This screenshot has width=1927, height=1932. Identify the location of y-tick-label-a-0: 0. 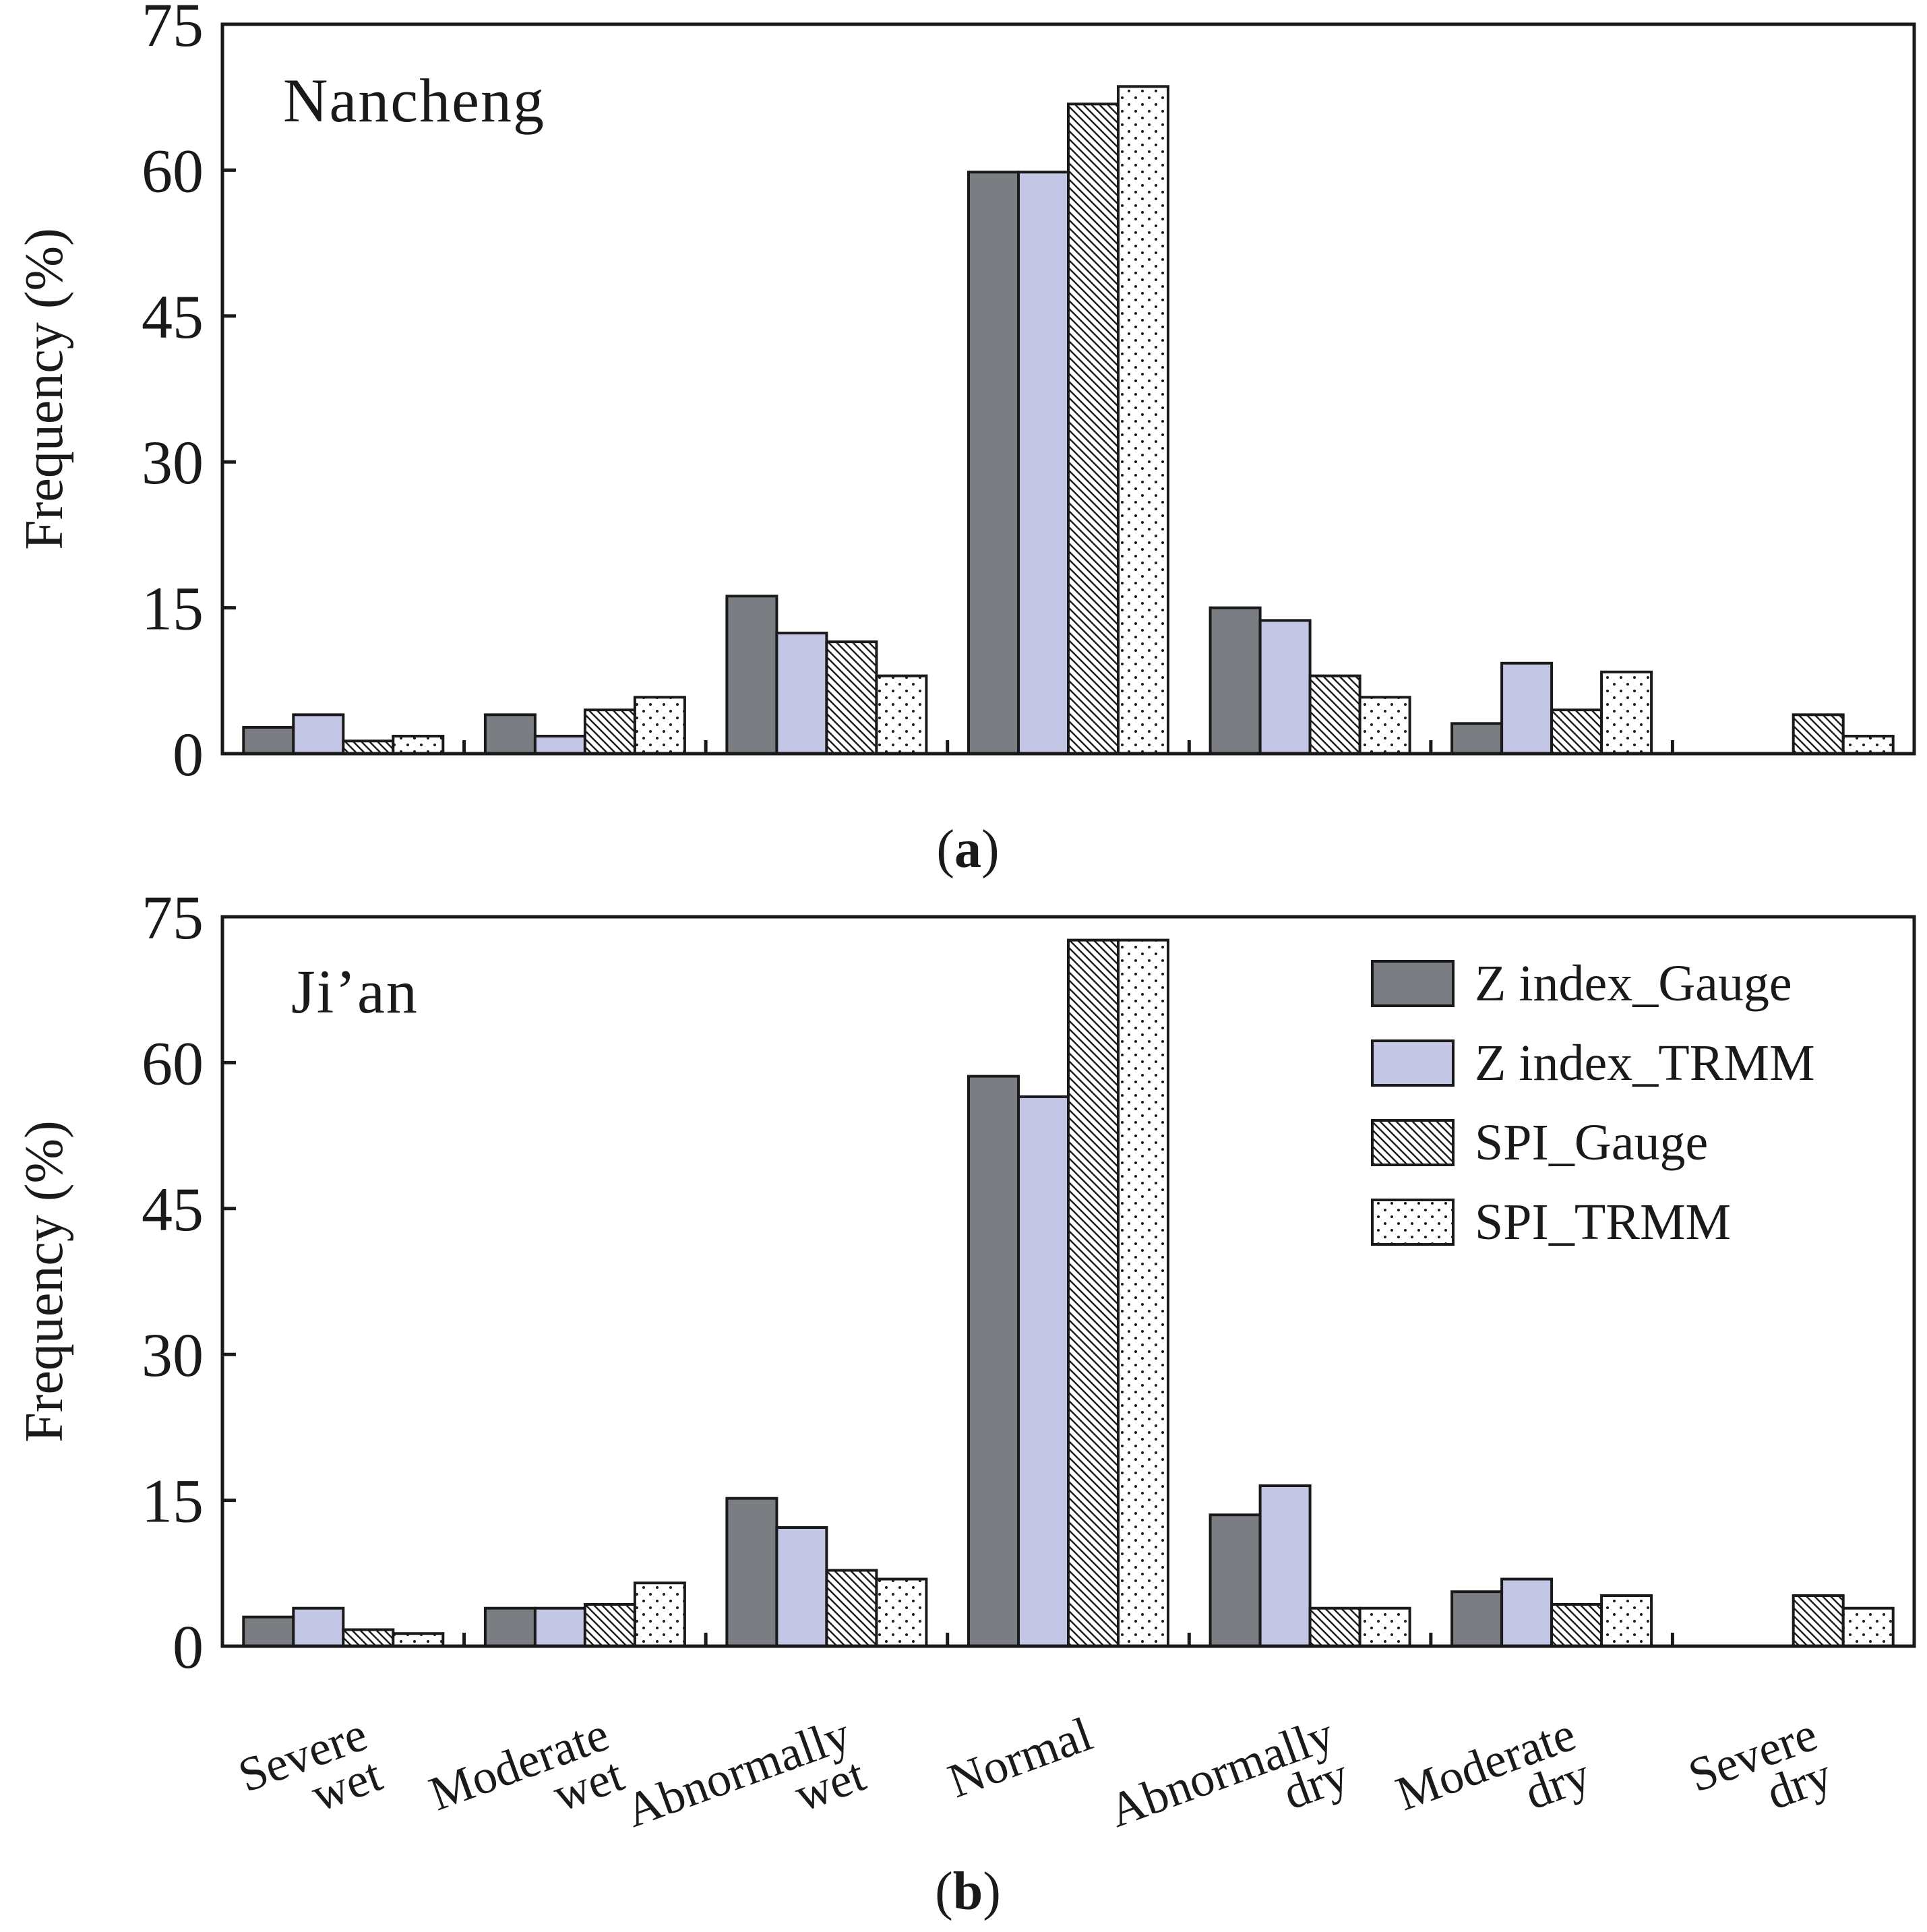
(188, 754).